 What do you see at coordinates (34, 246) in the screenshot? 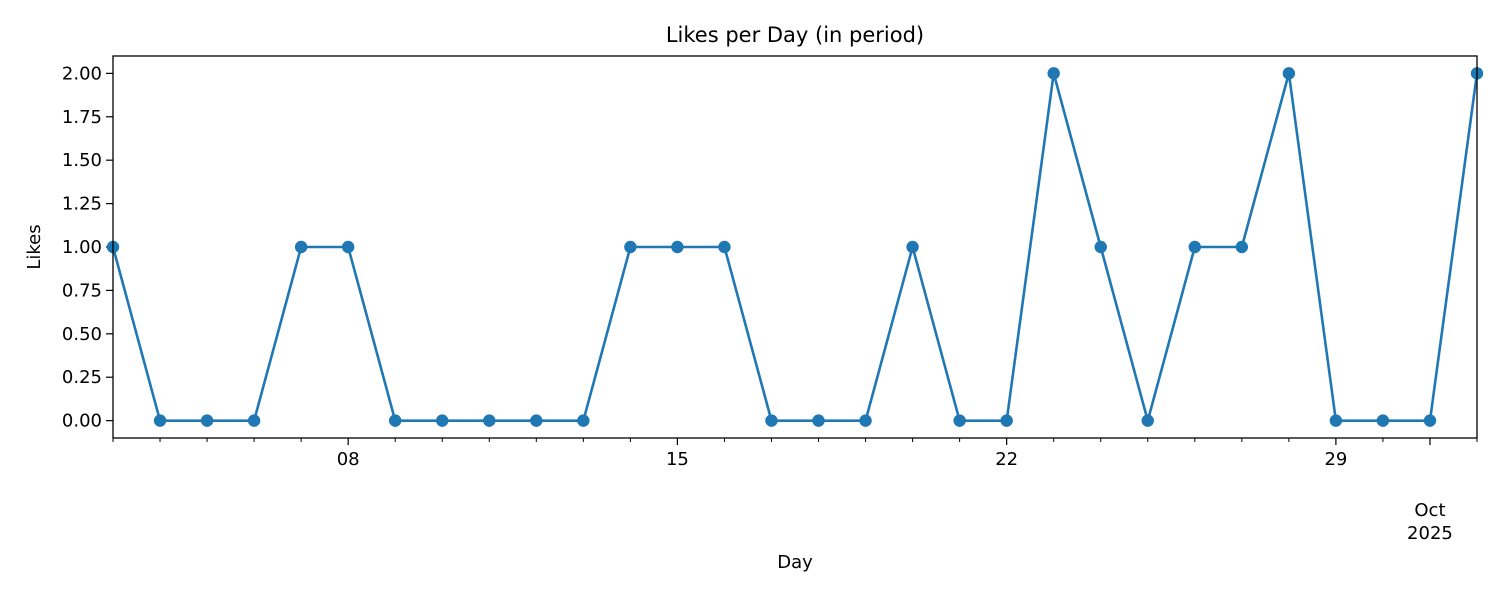
I see `y-axis-label: Likes` at bounding box center [34, 246].